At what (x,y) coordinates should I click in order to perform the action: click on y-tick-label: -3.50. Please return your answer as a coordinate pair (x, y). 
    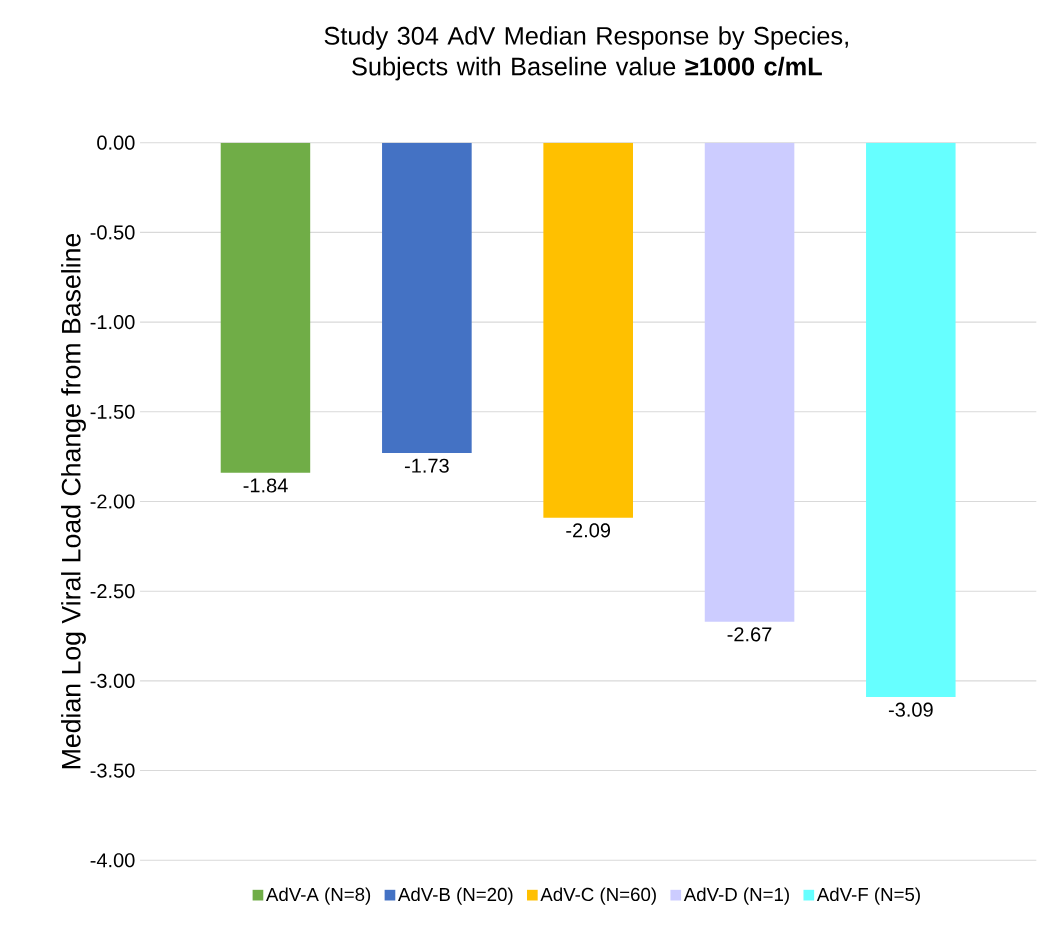
    Looking at the image, I should click on (112, 770).